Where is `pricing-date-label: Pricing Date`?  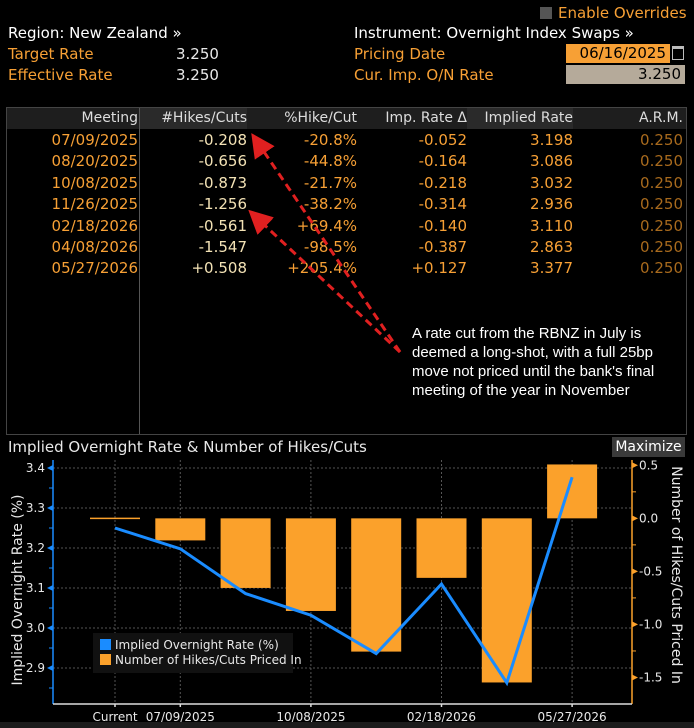 pricing-date-label: Pricing Date is located at coordinates (400, 54).